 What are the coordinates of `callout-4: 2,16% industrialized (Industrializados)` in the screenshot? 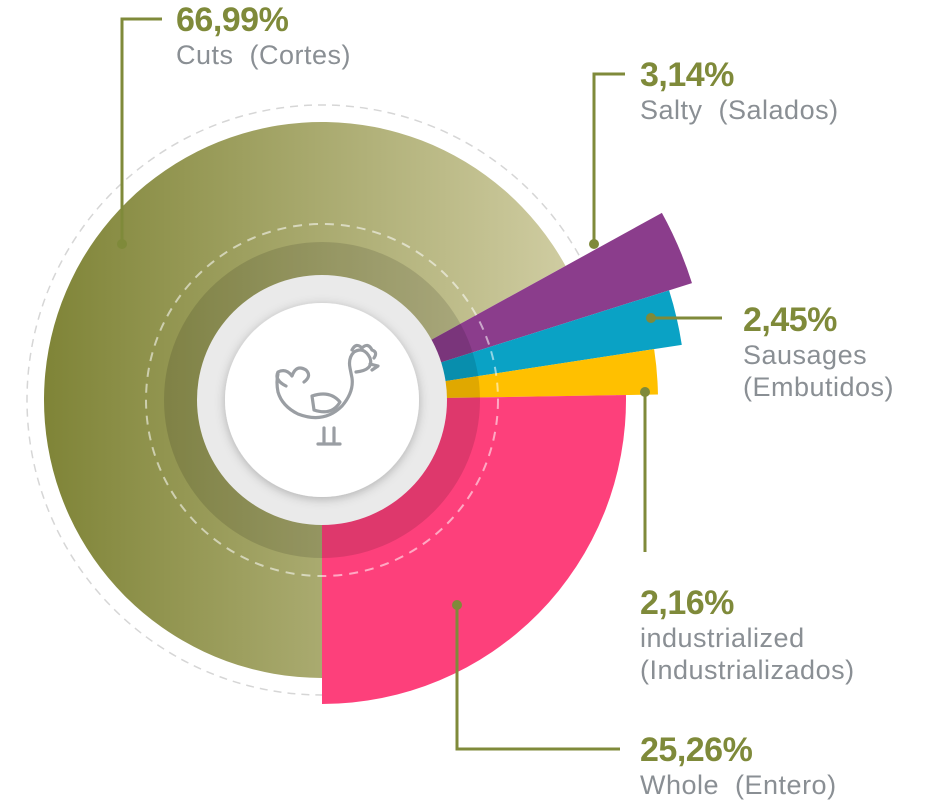 It's located at (747, 635).